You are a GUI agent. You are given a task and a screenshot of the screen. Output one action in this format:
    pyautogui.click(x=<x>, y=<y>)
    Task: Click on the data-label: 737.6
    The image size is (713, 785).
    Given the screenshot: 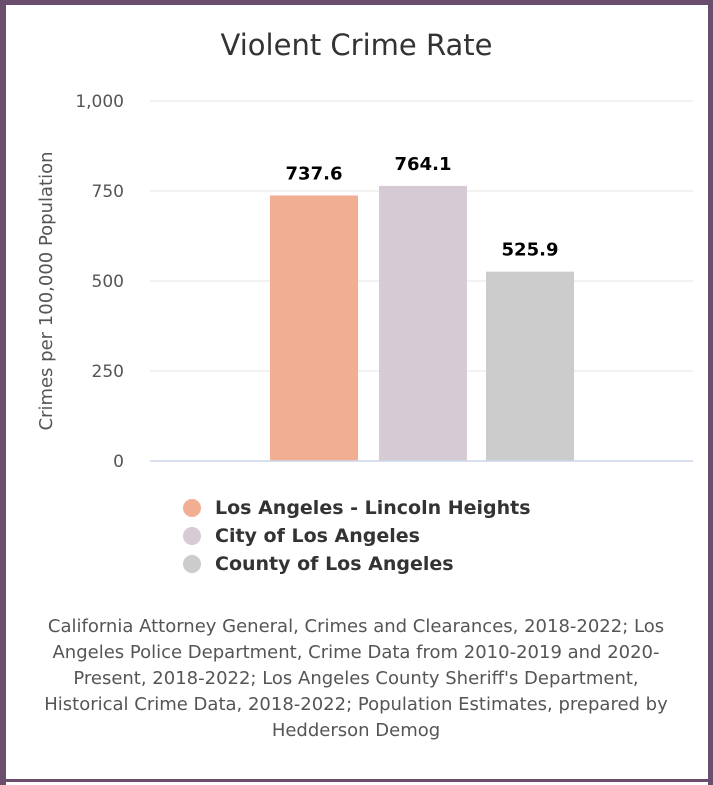 What is the action you would take?
    pyautogui.click(x=314, y=173)
    